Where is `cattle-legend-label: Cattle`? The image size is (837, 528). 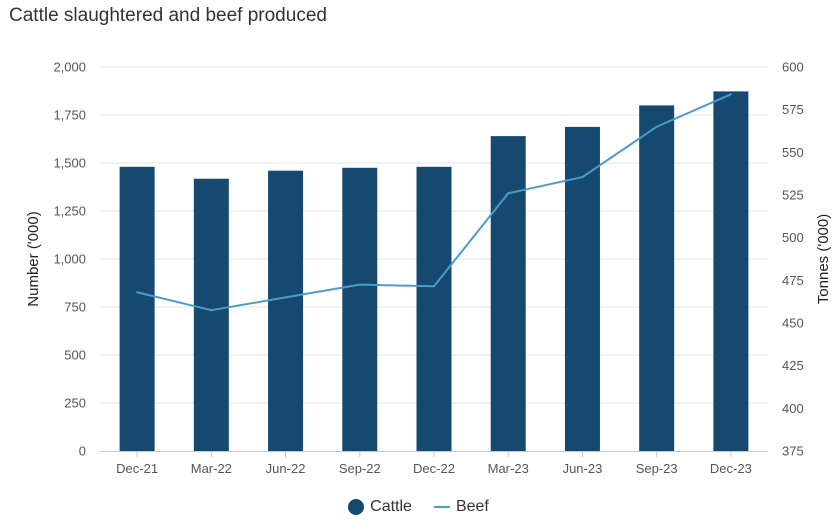
cattle-legend-label: Cattle is located at coordinates (391, 506).